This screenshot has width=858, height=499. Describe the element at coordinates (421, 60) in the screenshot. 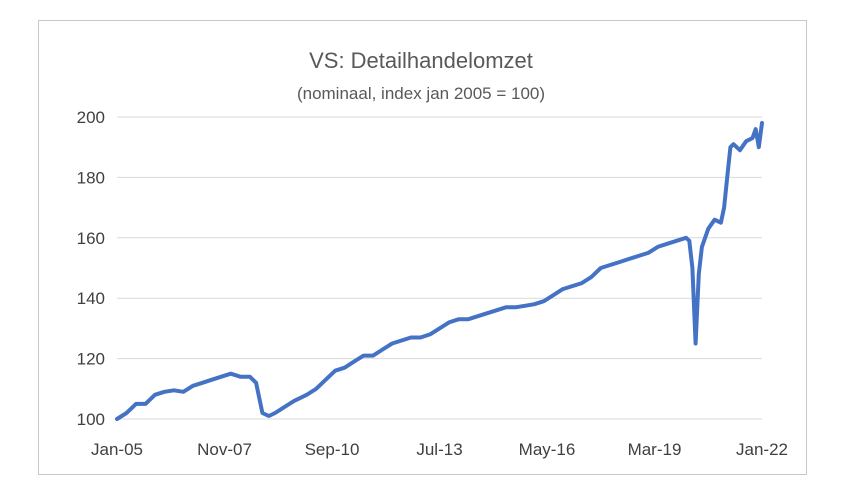

I see `chart-title: VS: Detailhandelomzet` at that location.